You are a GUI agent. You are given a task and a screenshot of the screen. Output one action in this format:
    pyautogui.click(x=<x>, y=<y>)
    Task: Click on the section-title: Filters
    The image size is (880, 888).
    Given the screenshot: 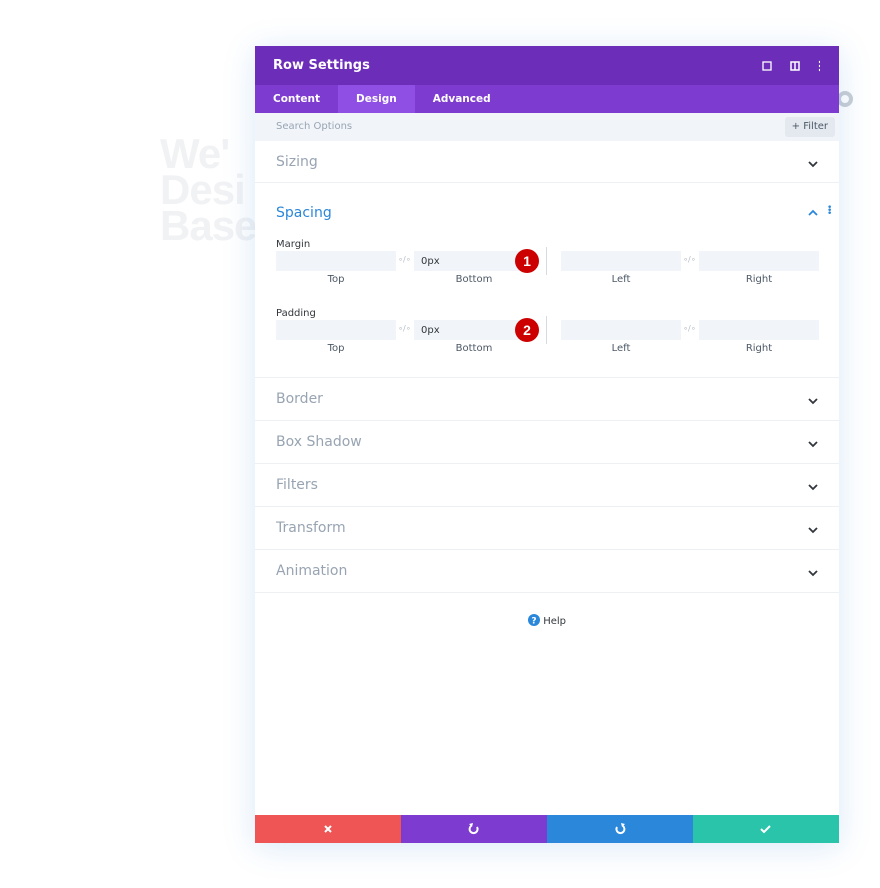 What is the action you would take?
    pyautogui.click(x=297, y=485)
    